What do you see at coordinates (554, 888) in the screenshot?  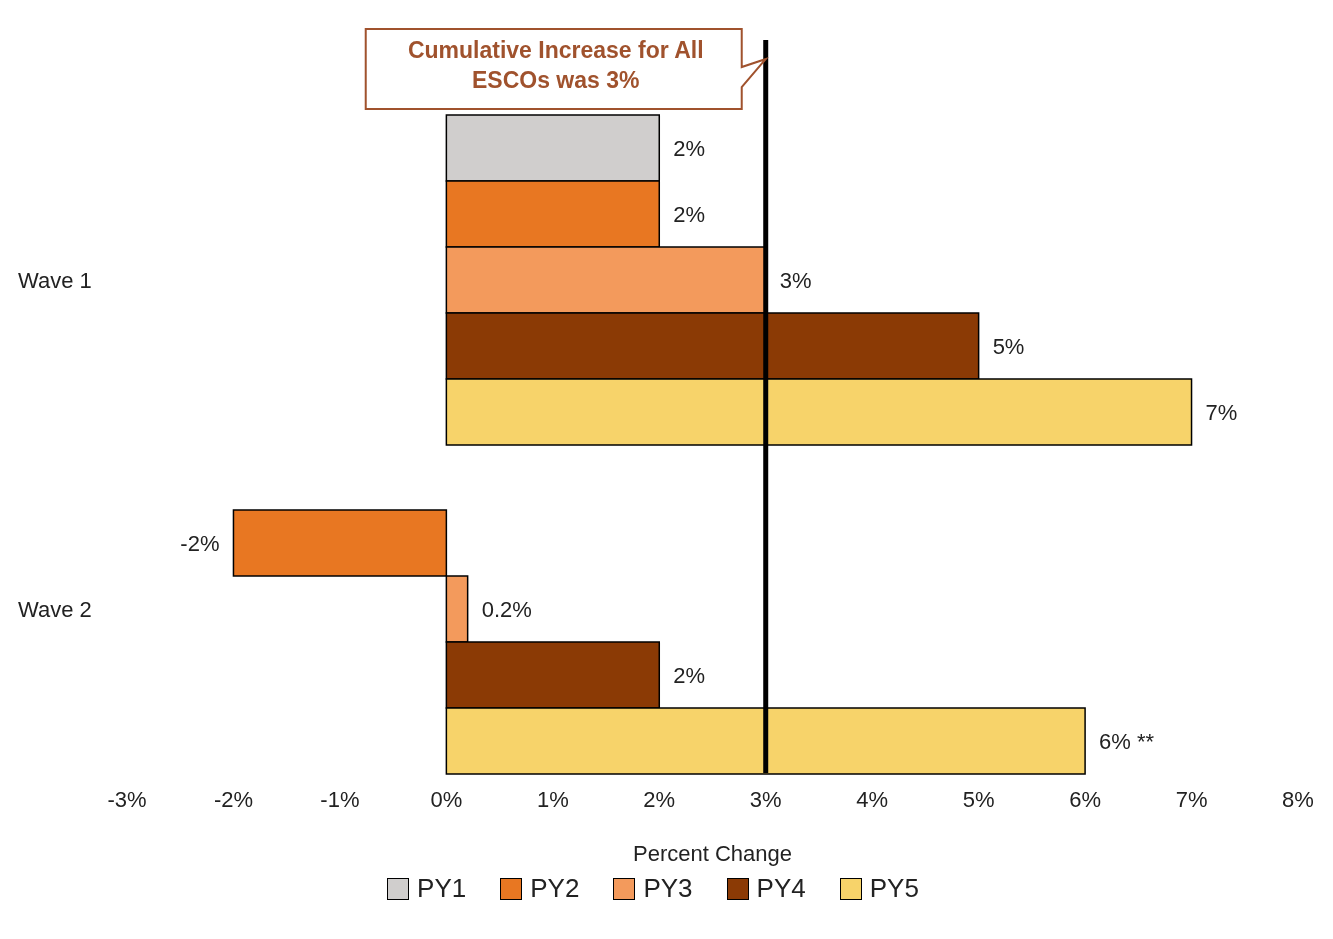 I see `legend-label: PY2` at bounding box center [554, 888].